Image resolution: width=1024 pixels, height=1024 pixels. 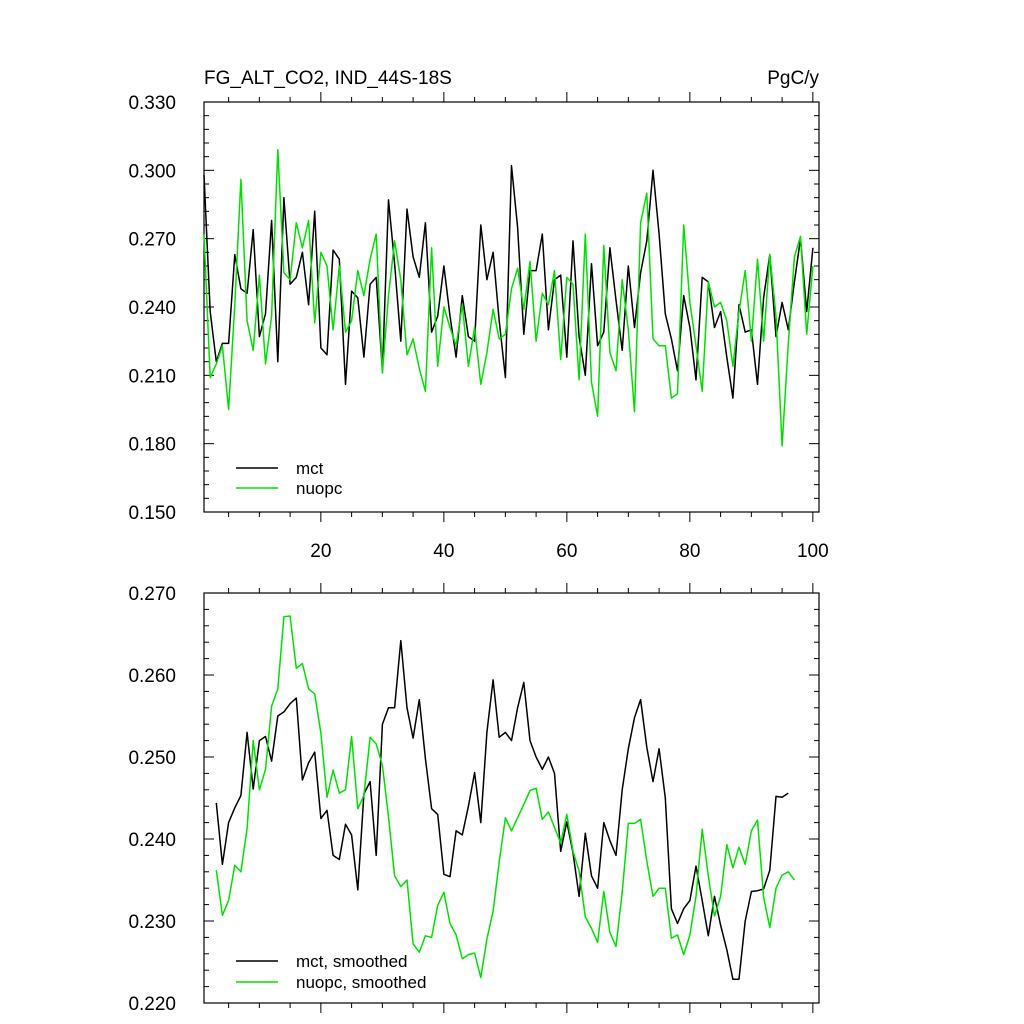 What do you see at coordinates (152, 103) in the screenshot?
I see `y-tick-label: 0.330` at bounding box center [152, 103].